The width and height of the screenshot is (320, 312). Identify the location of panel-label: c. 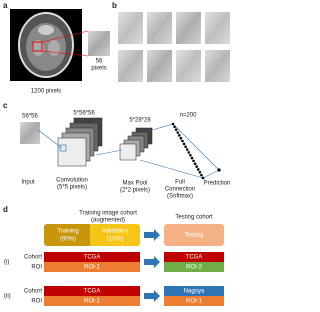
(5, 105).